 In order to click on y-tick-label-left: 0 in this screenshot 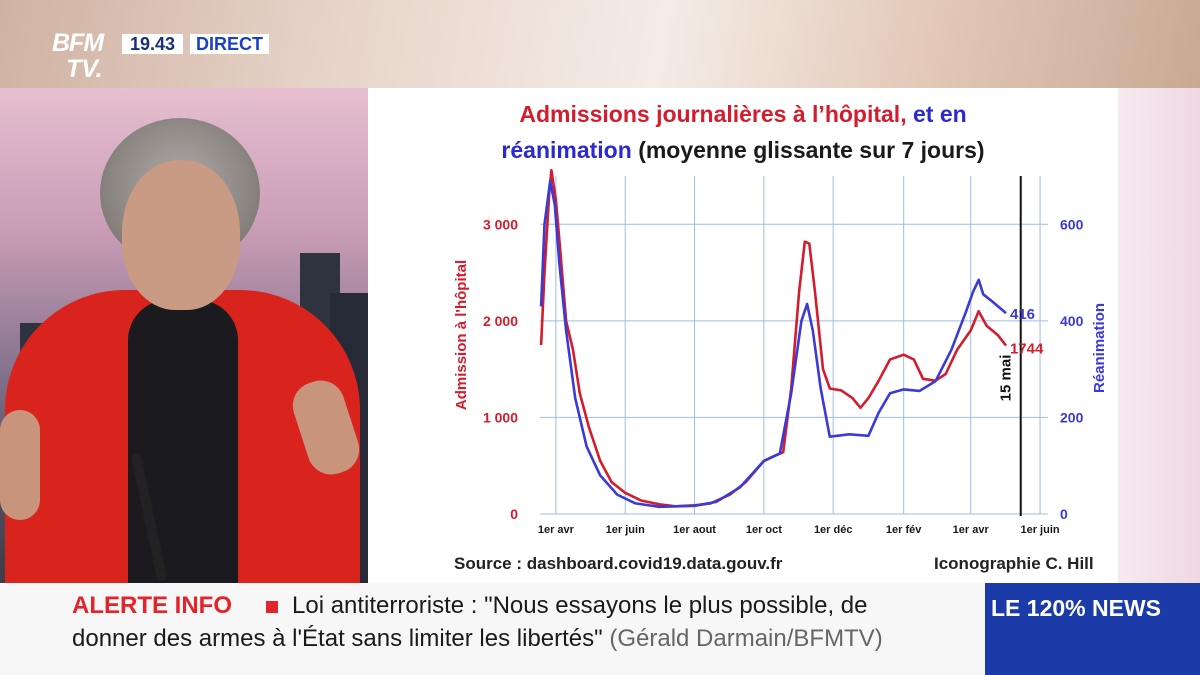, I will do `click(514, 514)`.